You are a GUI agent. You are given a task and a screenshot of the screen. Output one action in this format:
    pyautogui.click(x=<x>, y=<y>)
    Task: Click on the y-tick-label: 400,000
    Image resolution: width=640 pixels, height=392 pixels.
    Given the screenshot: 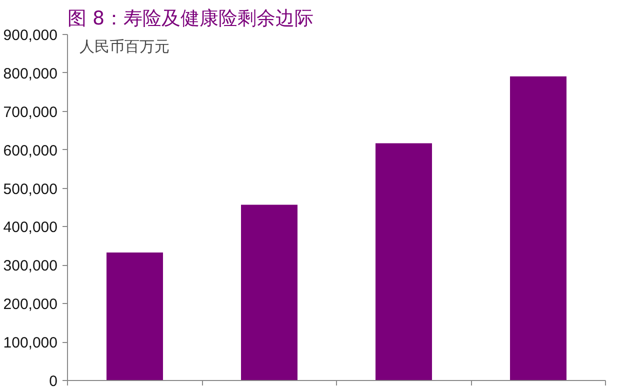 What is the action you would take?
    pyautogui.click(x=30, y=227)
    